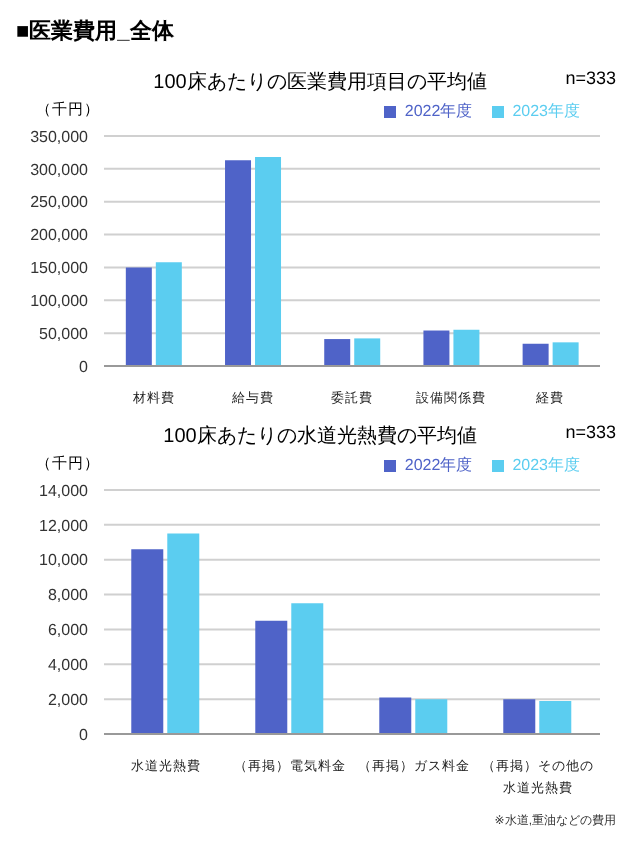 The image size is (640, 854). Describe the element at coordinates (68, 630) in the screenshot. I see `y-tick-label: 6,000` at that location.